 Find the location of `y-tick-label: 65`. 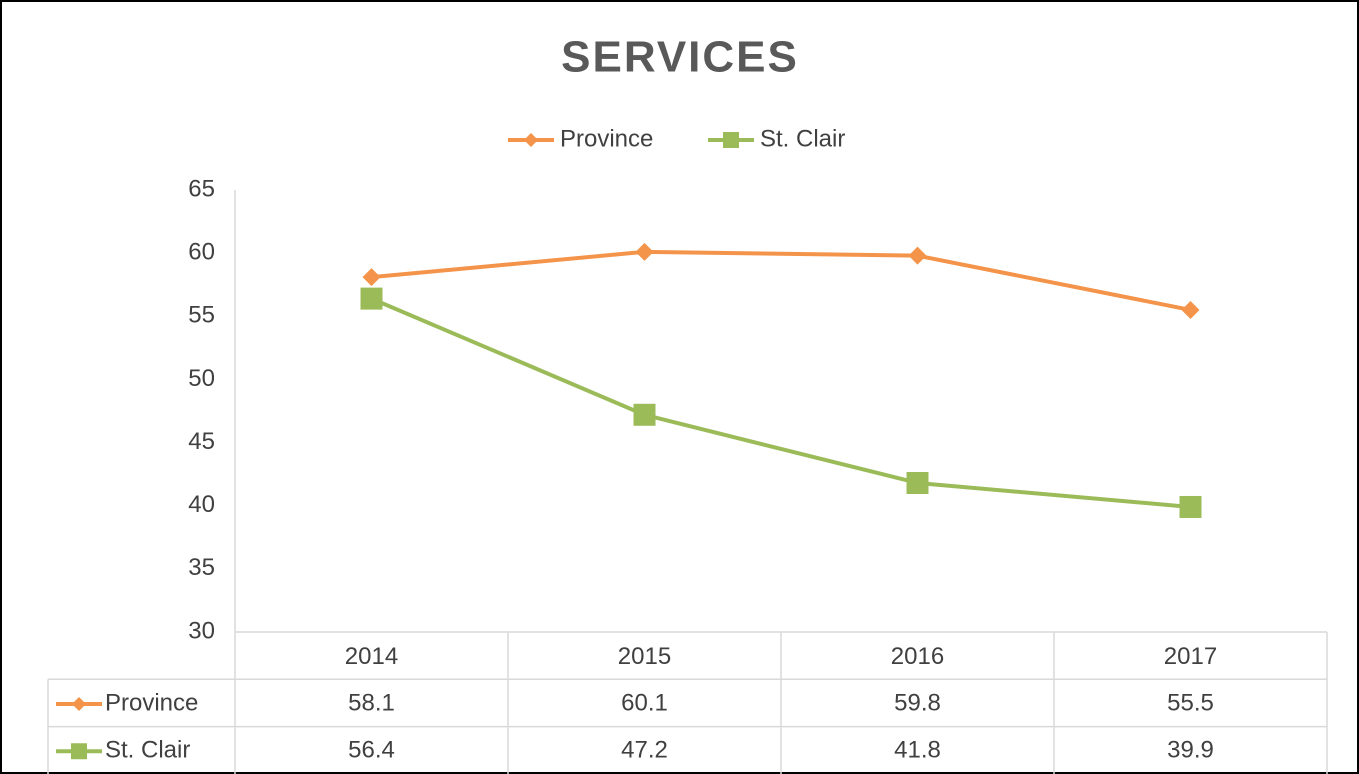

y-tick-label: 65 is located at coordinates (201, 188).